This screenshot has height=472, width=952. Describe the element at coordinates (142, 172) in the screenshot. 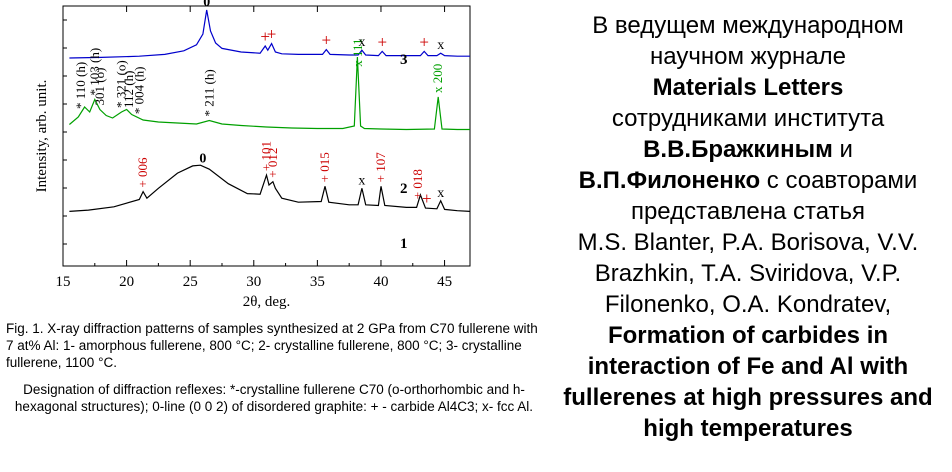

I see `peak-annotation: + 006` at that location.